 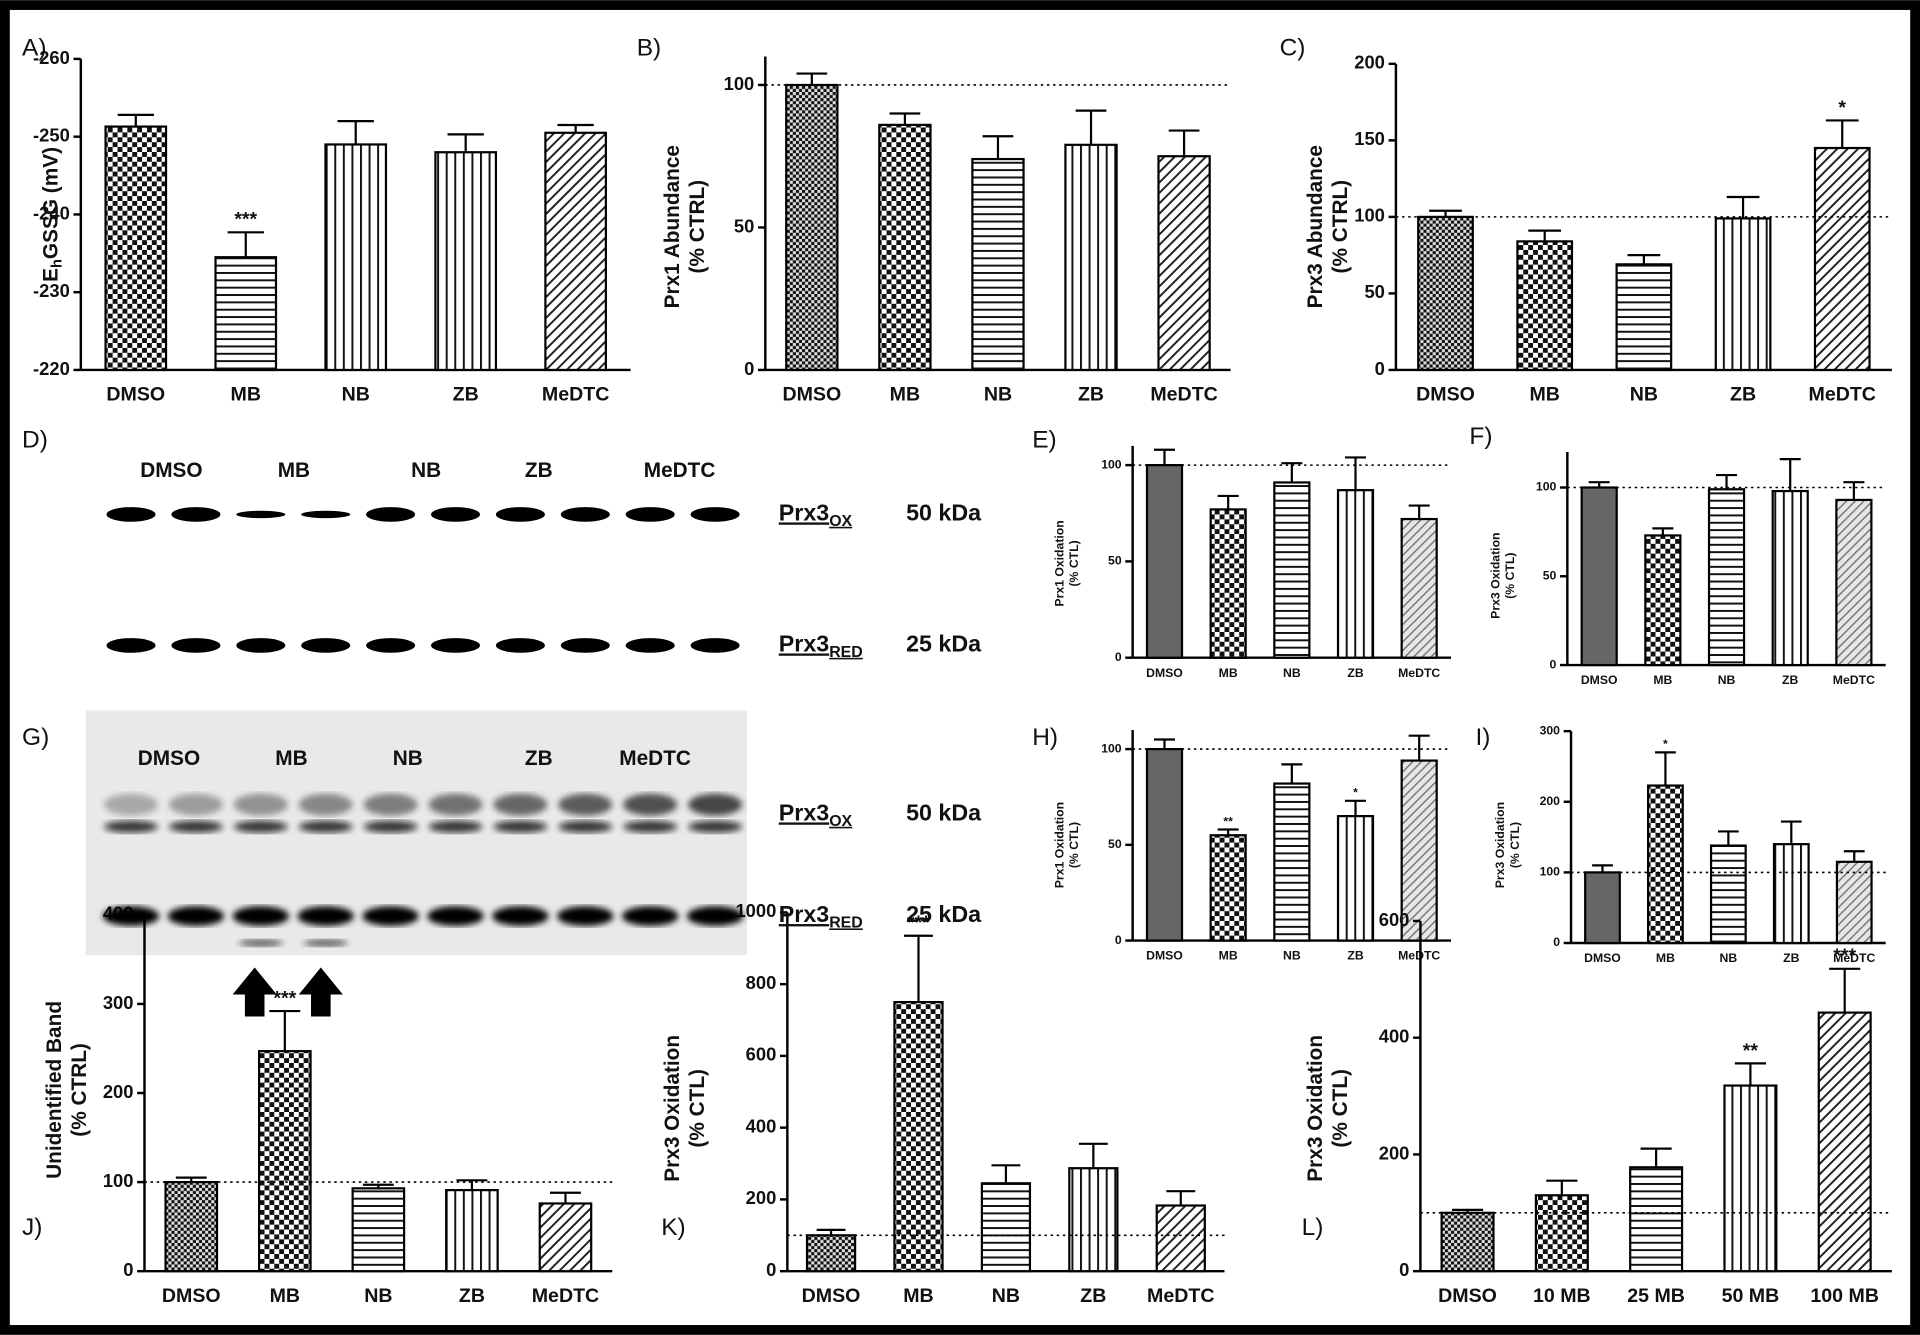 What do you see at coordinates (1060, 845) in the screenshot?
I see `y-axis-label-line: Prx1 Oxidation` at bounding box center [1060, 845].